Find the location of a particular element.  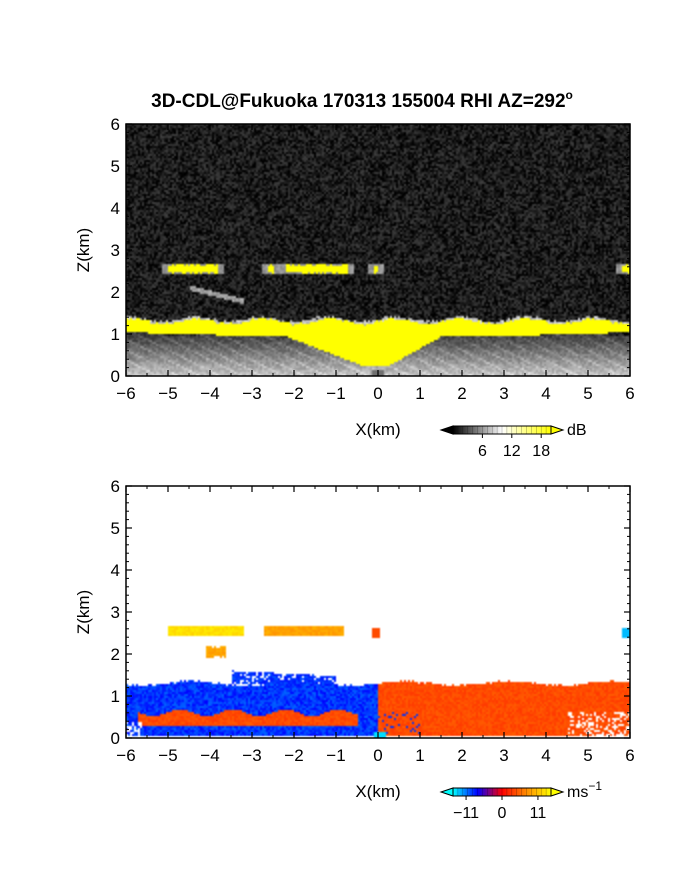

radial-velocity-colorbar: −11 0 11 ms−1 is located at coordinates (520, 800).